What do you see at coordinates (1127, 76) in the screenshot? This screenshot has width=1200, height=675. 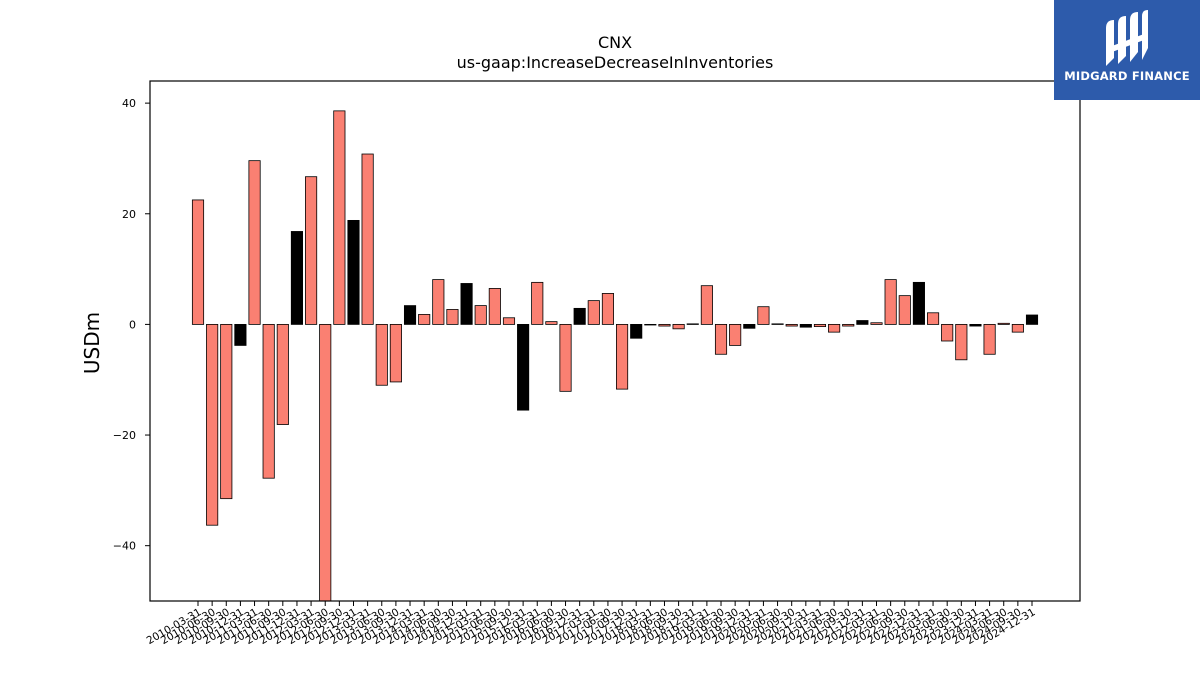 I see `brand-name: MIDGARD FINANCE` at bounding box center [1127, 76].